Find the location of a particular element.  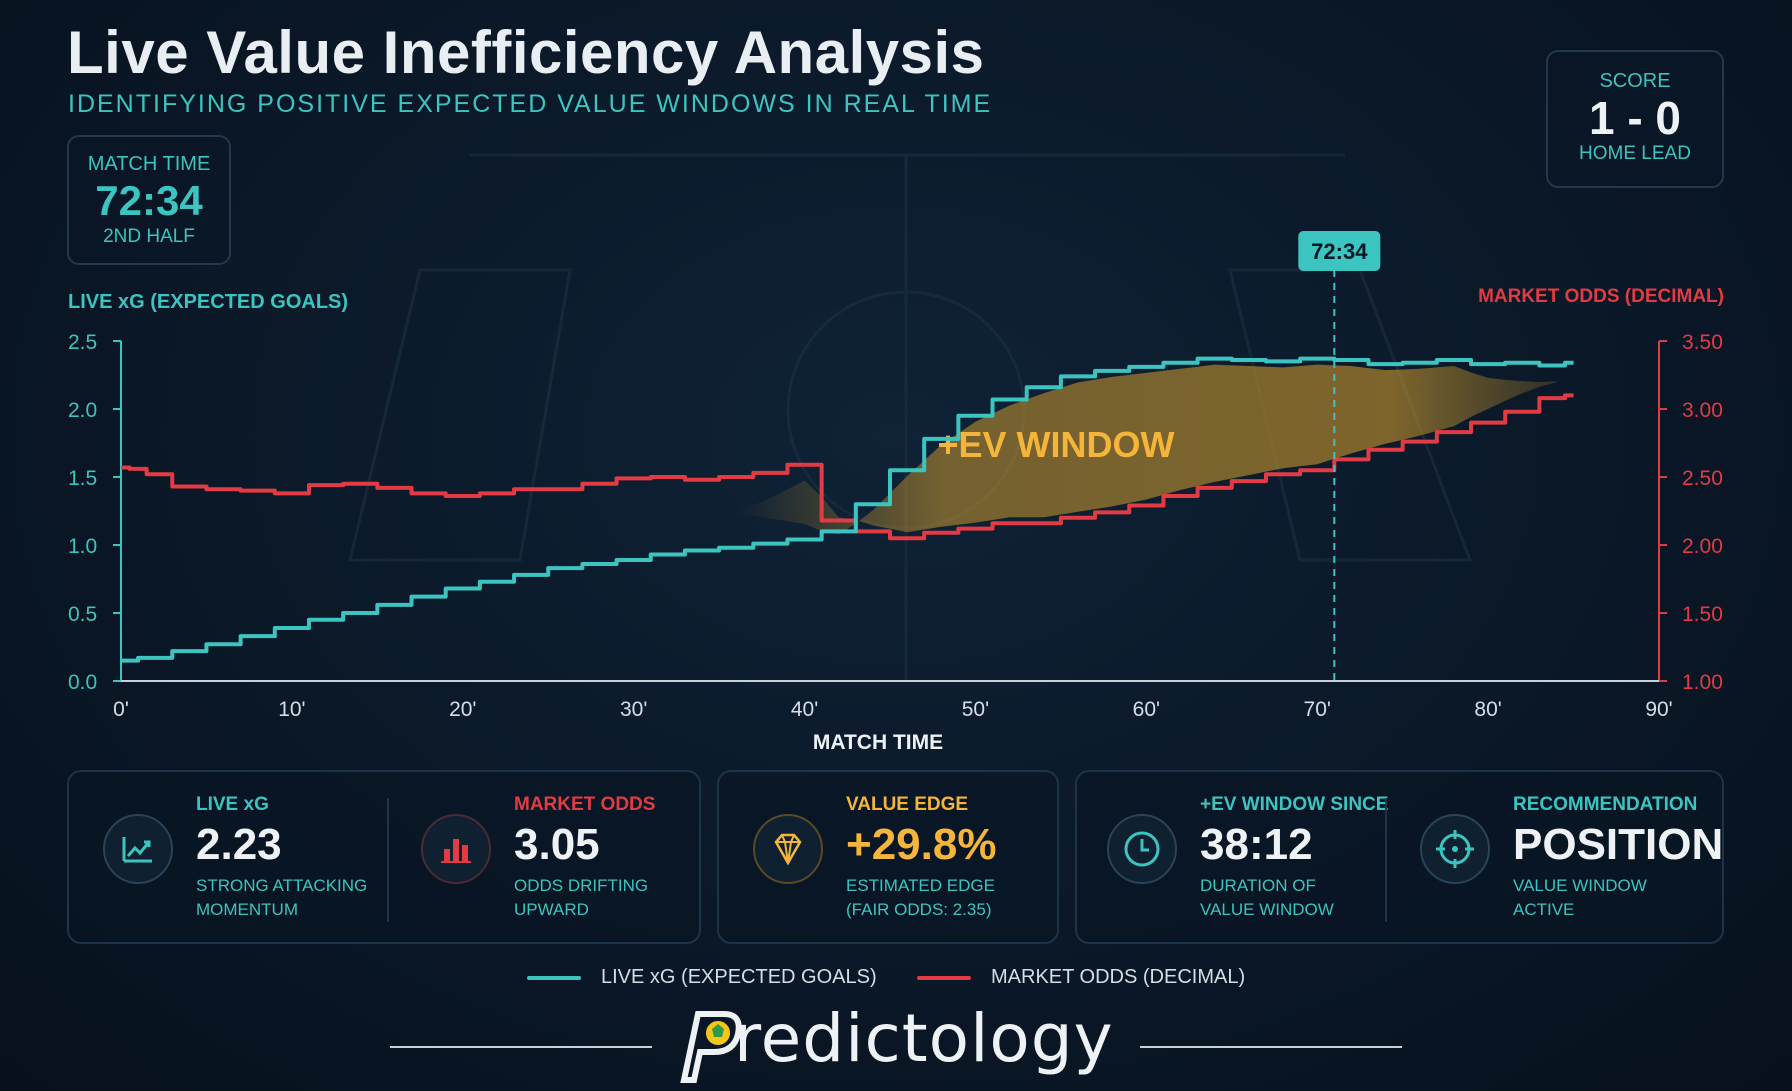

y-tick-label-right: 1.50 is located at coordinates (1702, 614).